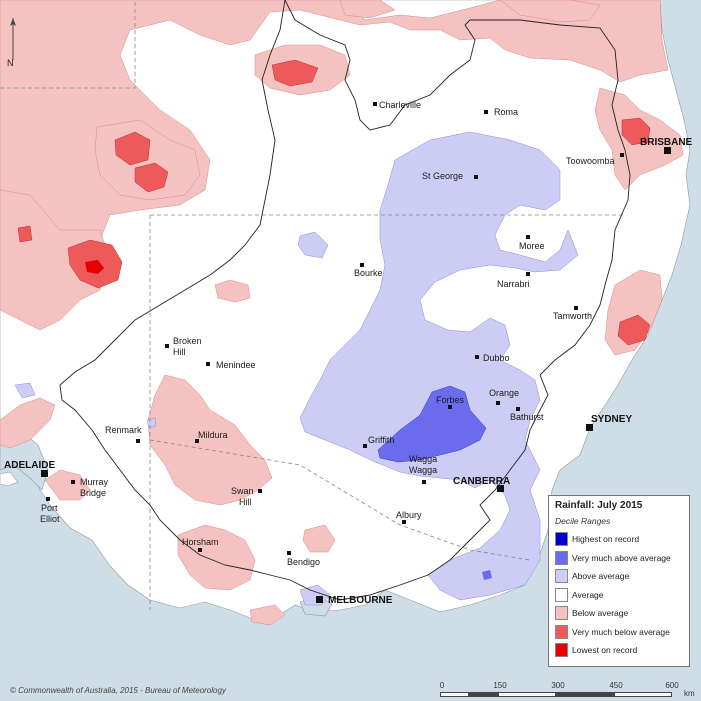 This screenshot has width=701, height=701. Describe the element at coordinates (572, 316) in the screenshot. I see `label-tamworth: Tamworth` at that location.